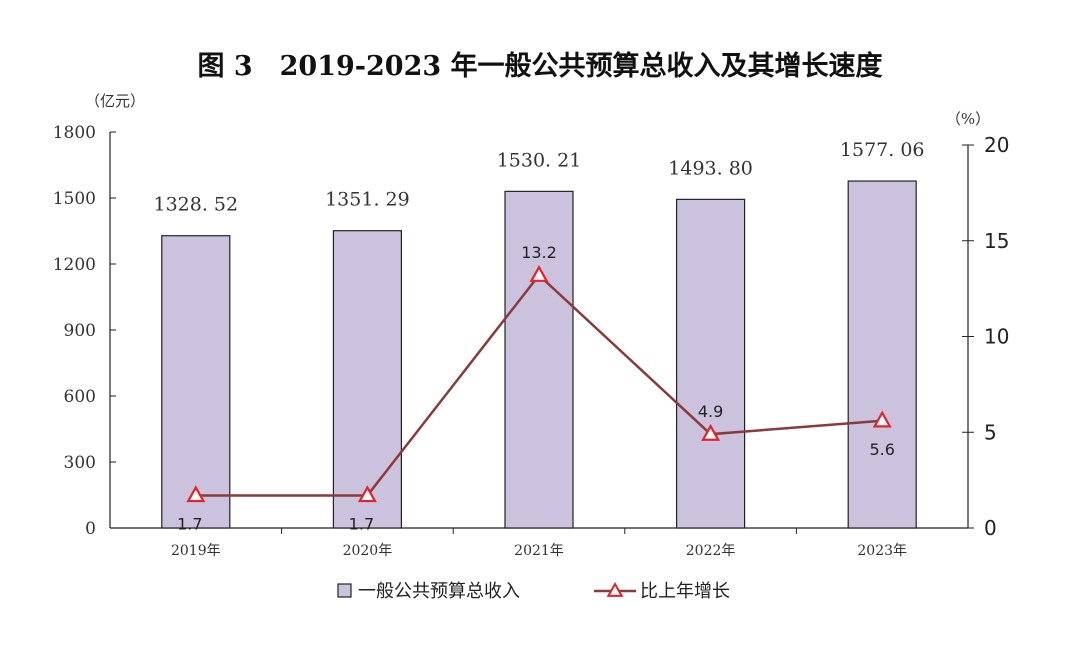  What do you see at coordinates (80, 331) in the screenshot?
I see `left-tick-label: 900` at bounding box center [80, 331].